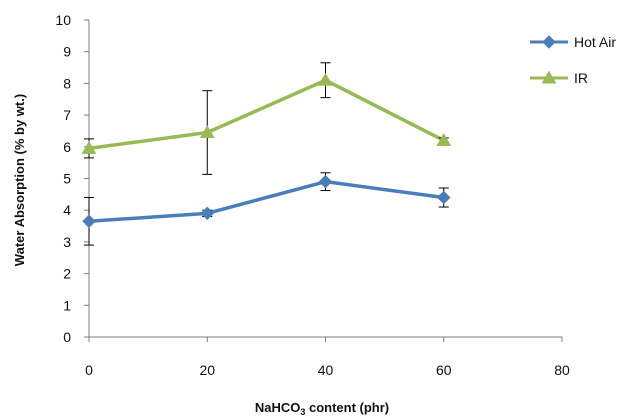  What do you see at coordinates (63, 20) in the screenshot?
I see `y-tick-label: 10` at bounding box center [63, 20].